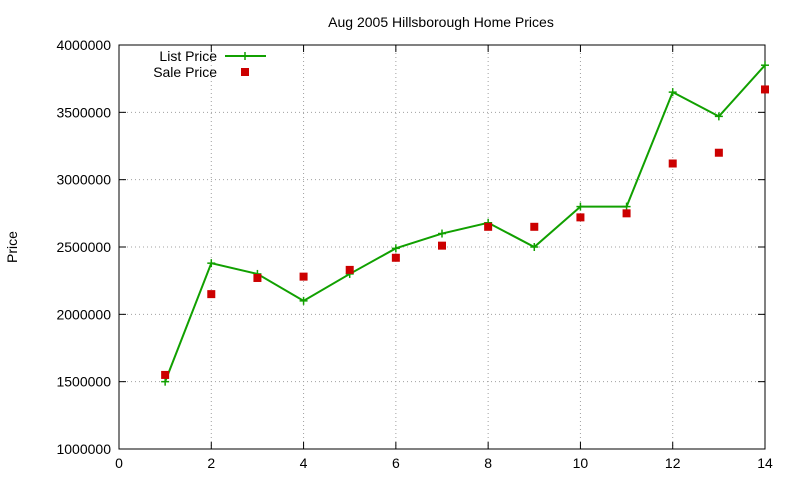 This screenshot has width=800, height=480. I want to click on y-tick-label: 2000000, so click(83, 314).